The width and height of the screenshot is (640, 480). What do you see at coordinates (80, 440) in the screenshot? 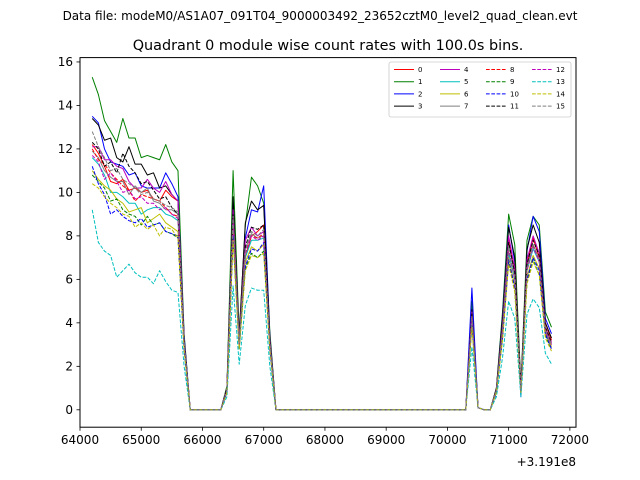
I see `x-tick-label: 64000` at bounding box center [80, 440].